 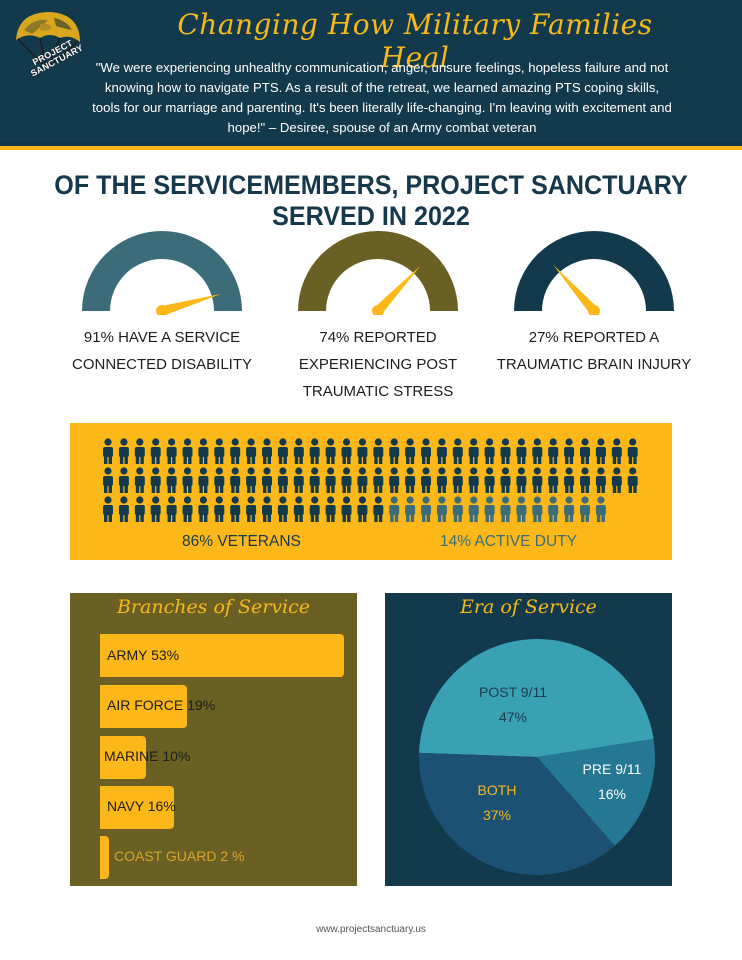 What do you see at coordinates (147, 756) in the screenshot?
I see `branch-label-marine: MARINE 10%` at bounding box center [147, 756].